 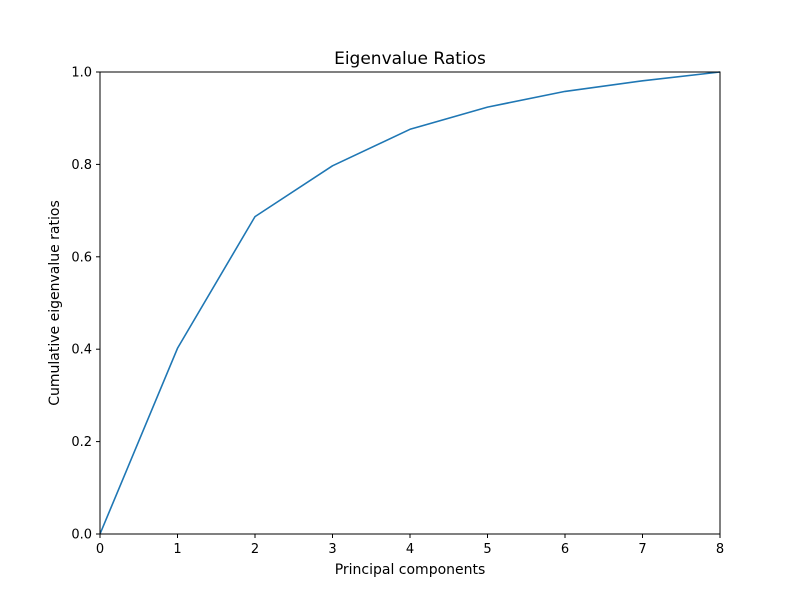 I want to click on x-tick-label: 5, so click(x=487, y=549).